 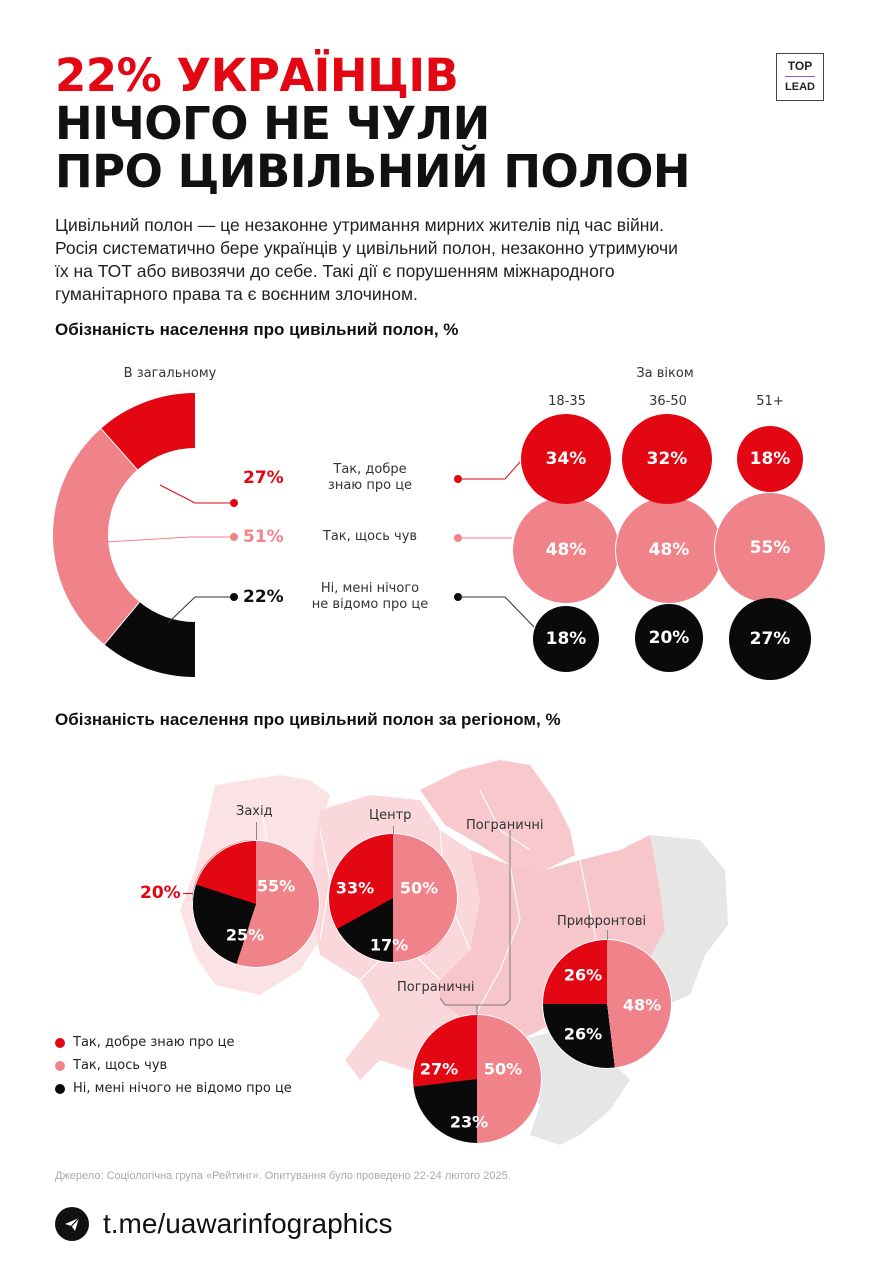 I want to click on age-bubble-red: 32%, so click(x=667, y=459).